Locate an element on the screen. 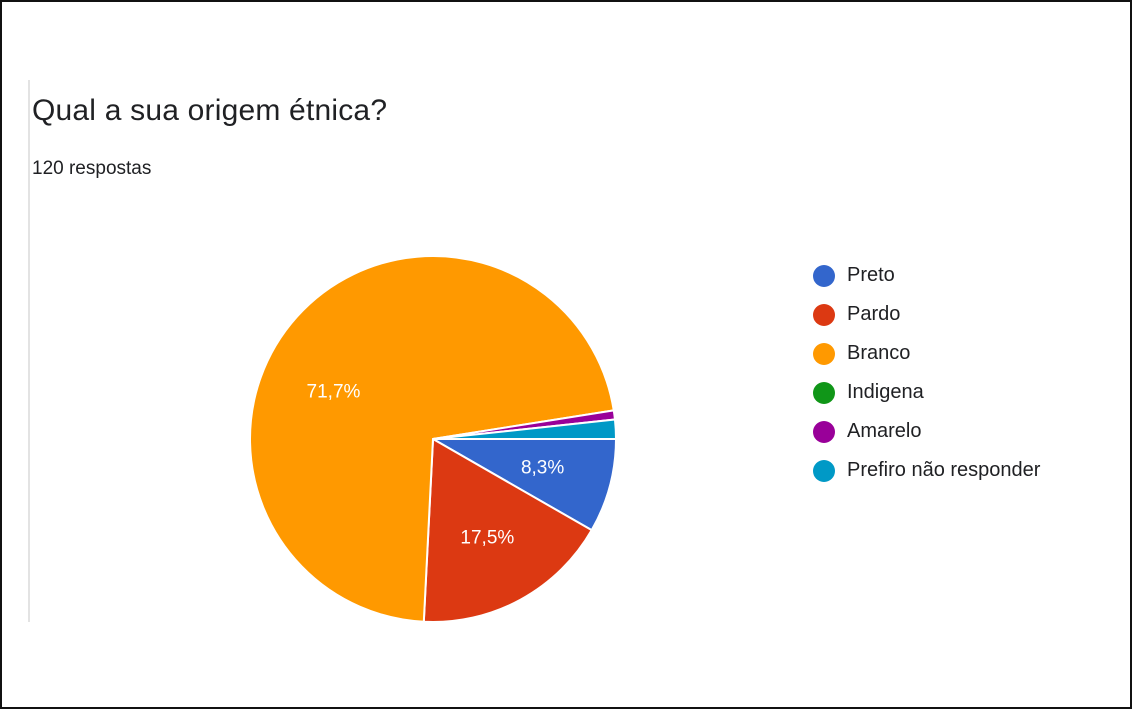 The height and width of the screenshot is (709, 1132). legend-item-amarelo: Amarelo is located at coordinates (926, 431).